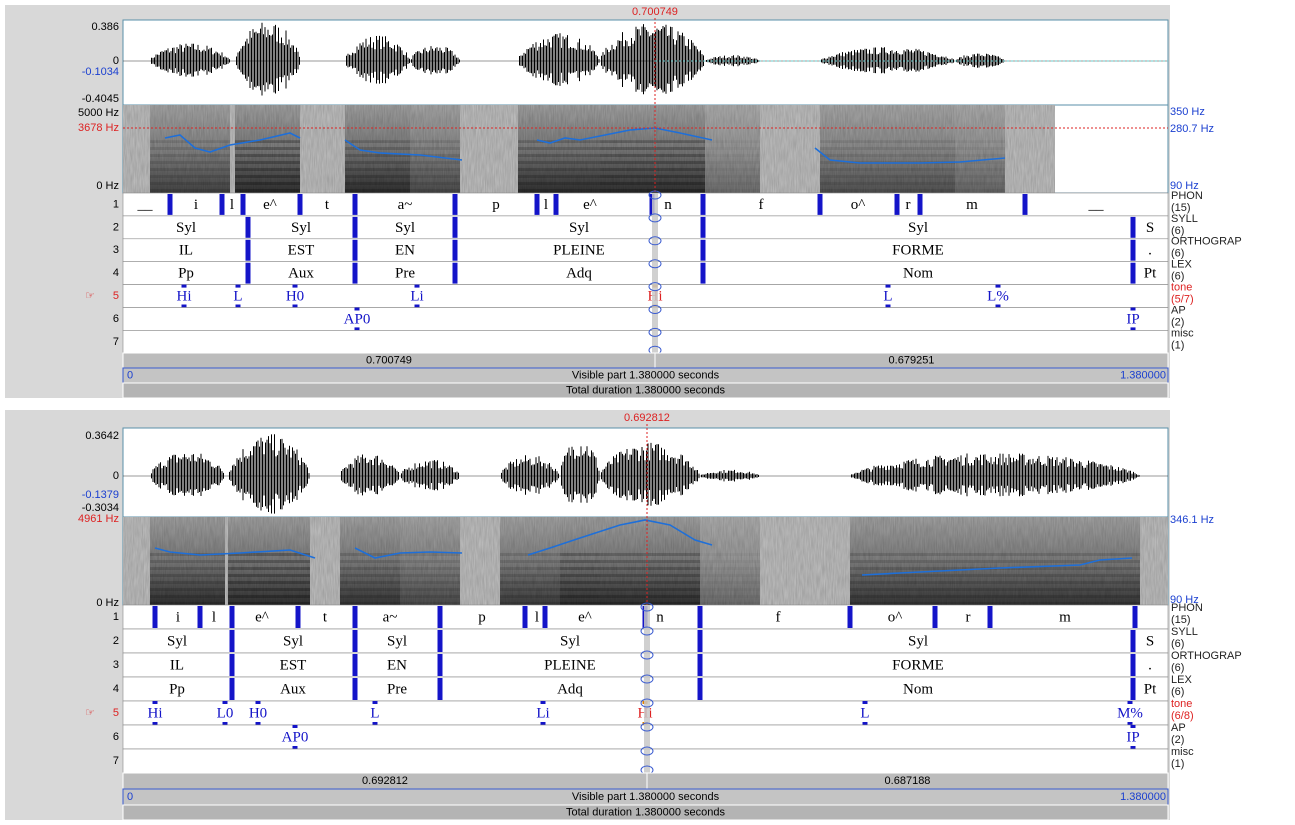 The width and height of the screenshot is (1295, 825). What do you see at coordinates (645, 250) in the screenshot?
I see `tier-row` at bounding box center [645, 250].